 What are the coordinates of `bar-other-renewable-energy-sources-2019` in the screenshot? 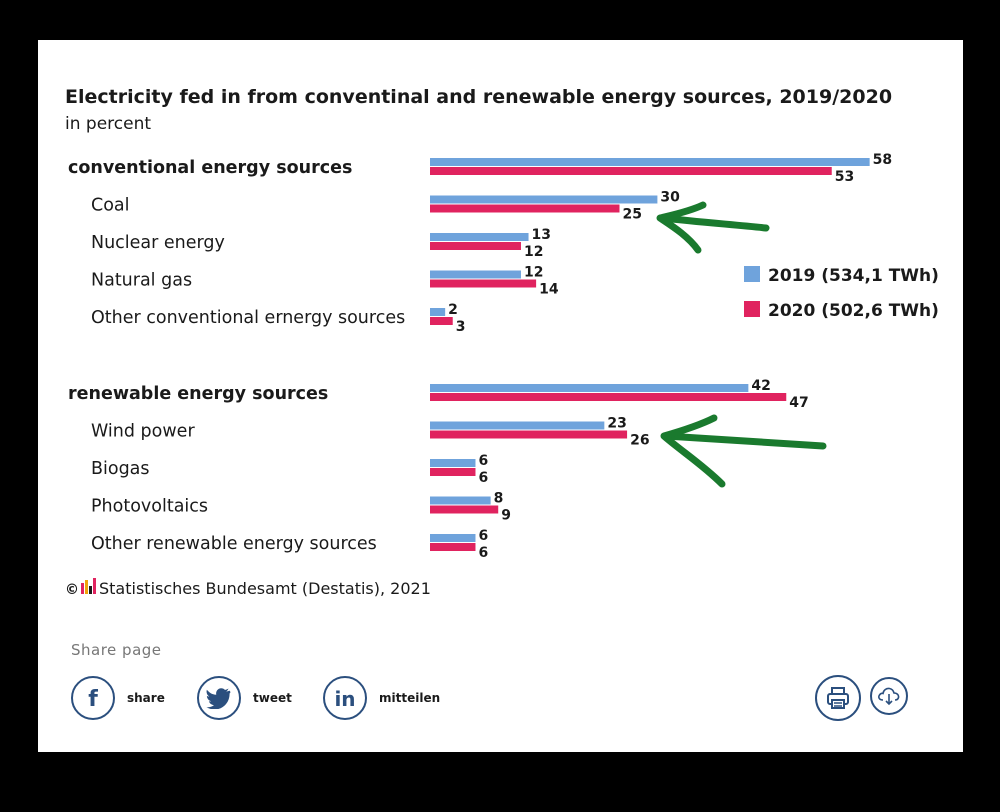 It's located at (453, 538).